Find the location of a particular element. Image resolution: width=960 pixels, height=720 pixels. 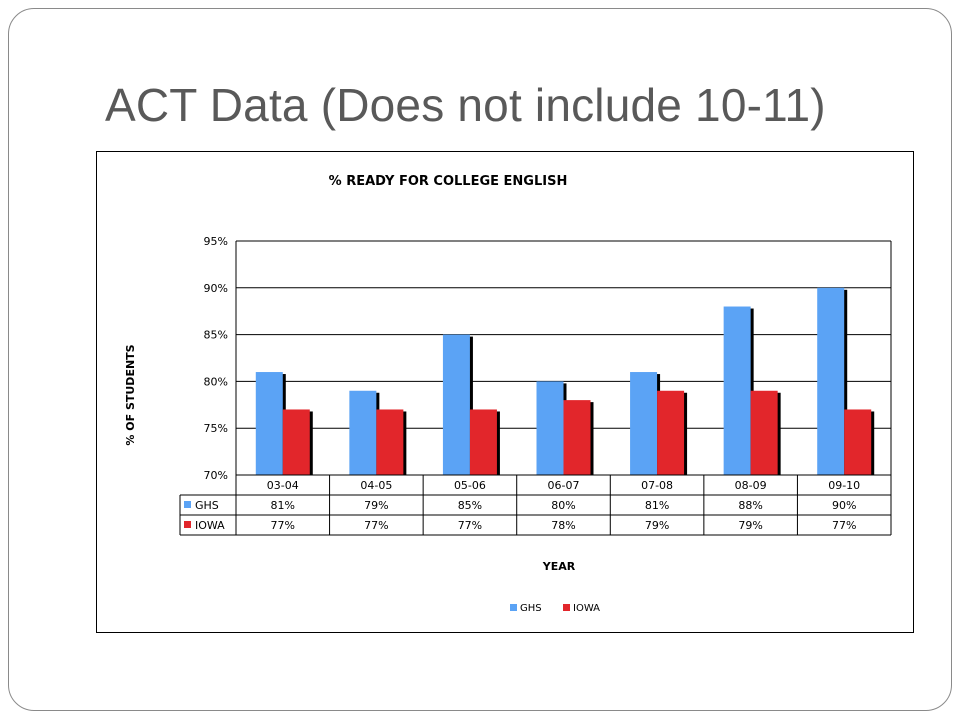

legend-label: IOWA is located at coordinates (586, 608).